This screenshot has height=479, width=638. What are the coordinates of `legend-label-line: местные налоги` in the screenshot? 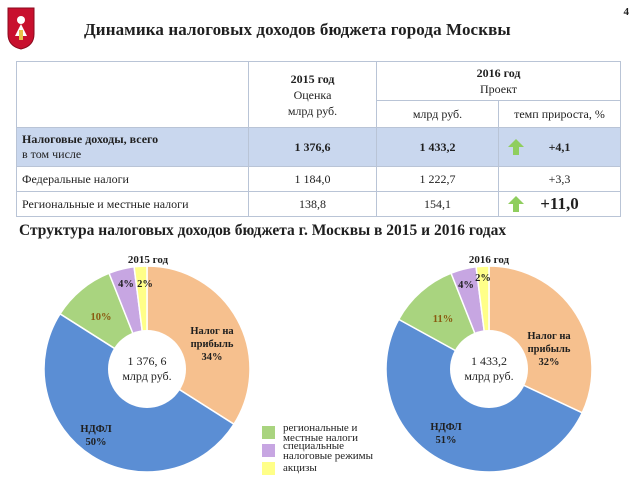 It's located at (320, 438).